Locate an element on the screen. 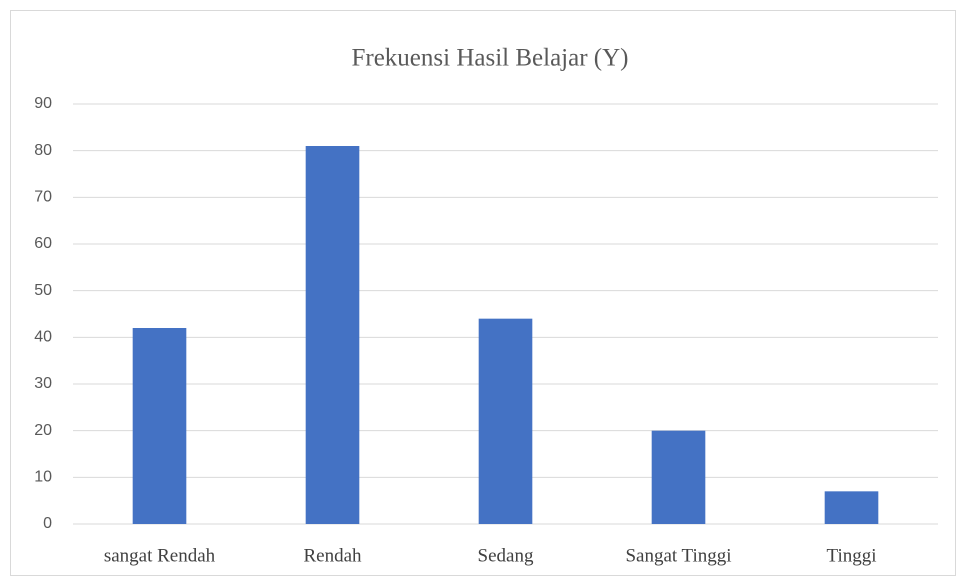 This screenshot has height=577, width=957. chart-title: Frekuensi Hasil Belajar (Y) is located at coordinates (489, 58).